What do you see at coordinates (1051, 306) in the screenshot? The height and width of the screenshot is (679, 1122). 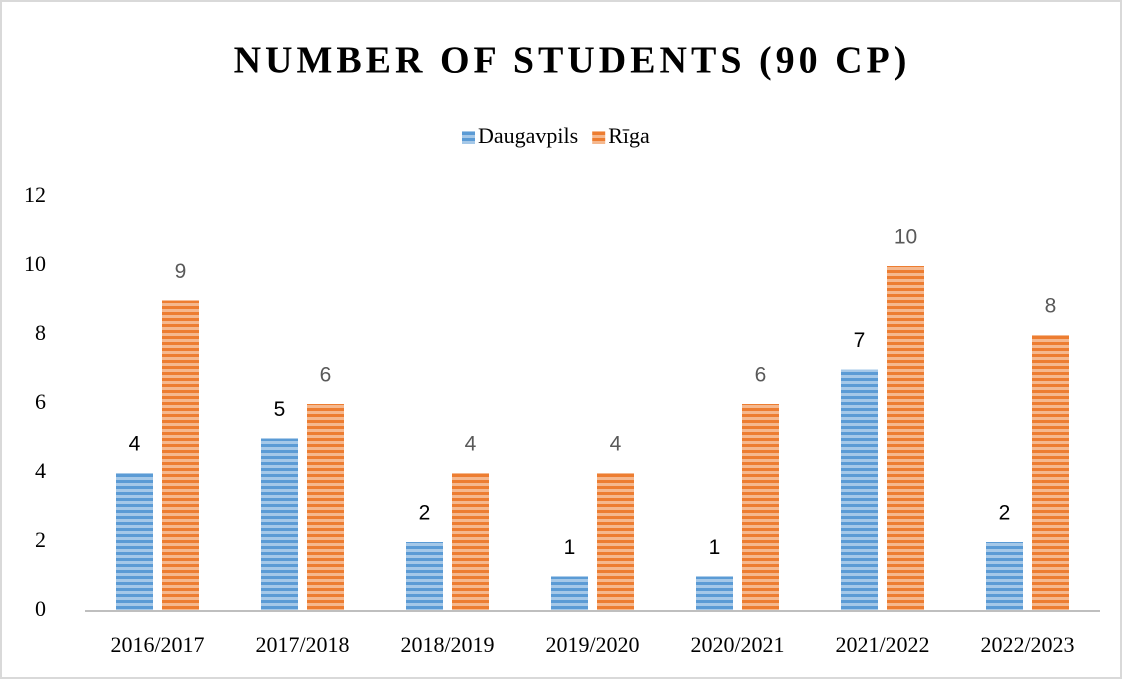 I see `data-label: 8` at bounding box center [1051, 306].